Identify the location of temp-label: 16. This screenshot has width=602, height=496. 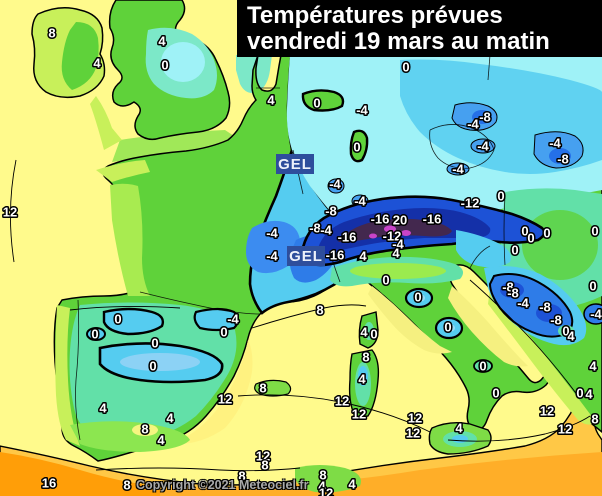
(49, 483).